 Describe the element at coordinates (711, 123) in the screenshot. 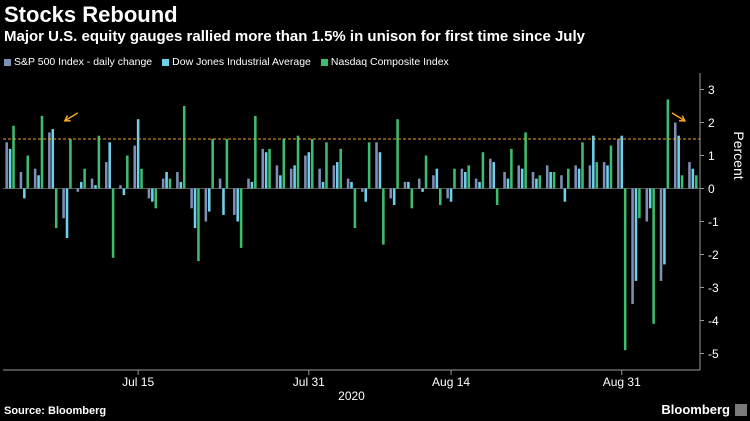

I see `y-tick-label: 2` at that location.